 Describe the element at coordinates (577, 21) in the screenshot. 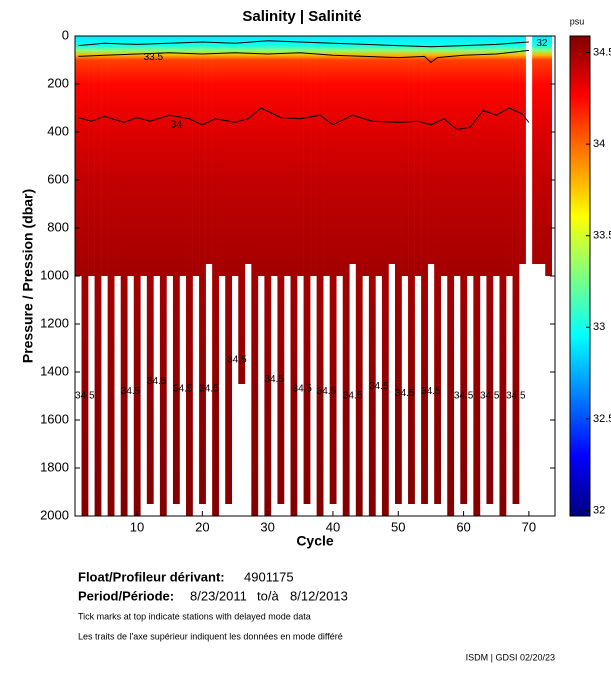

I see `colorbar-label: psu` at that location.